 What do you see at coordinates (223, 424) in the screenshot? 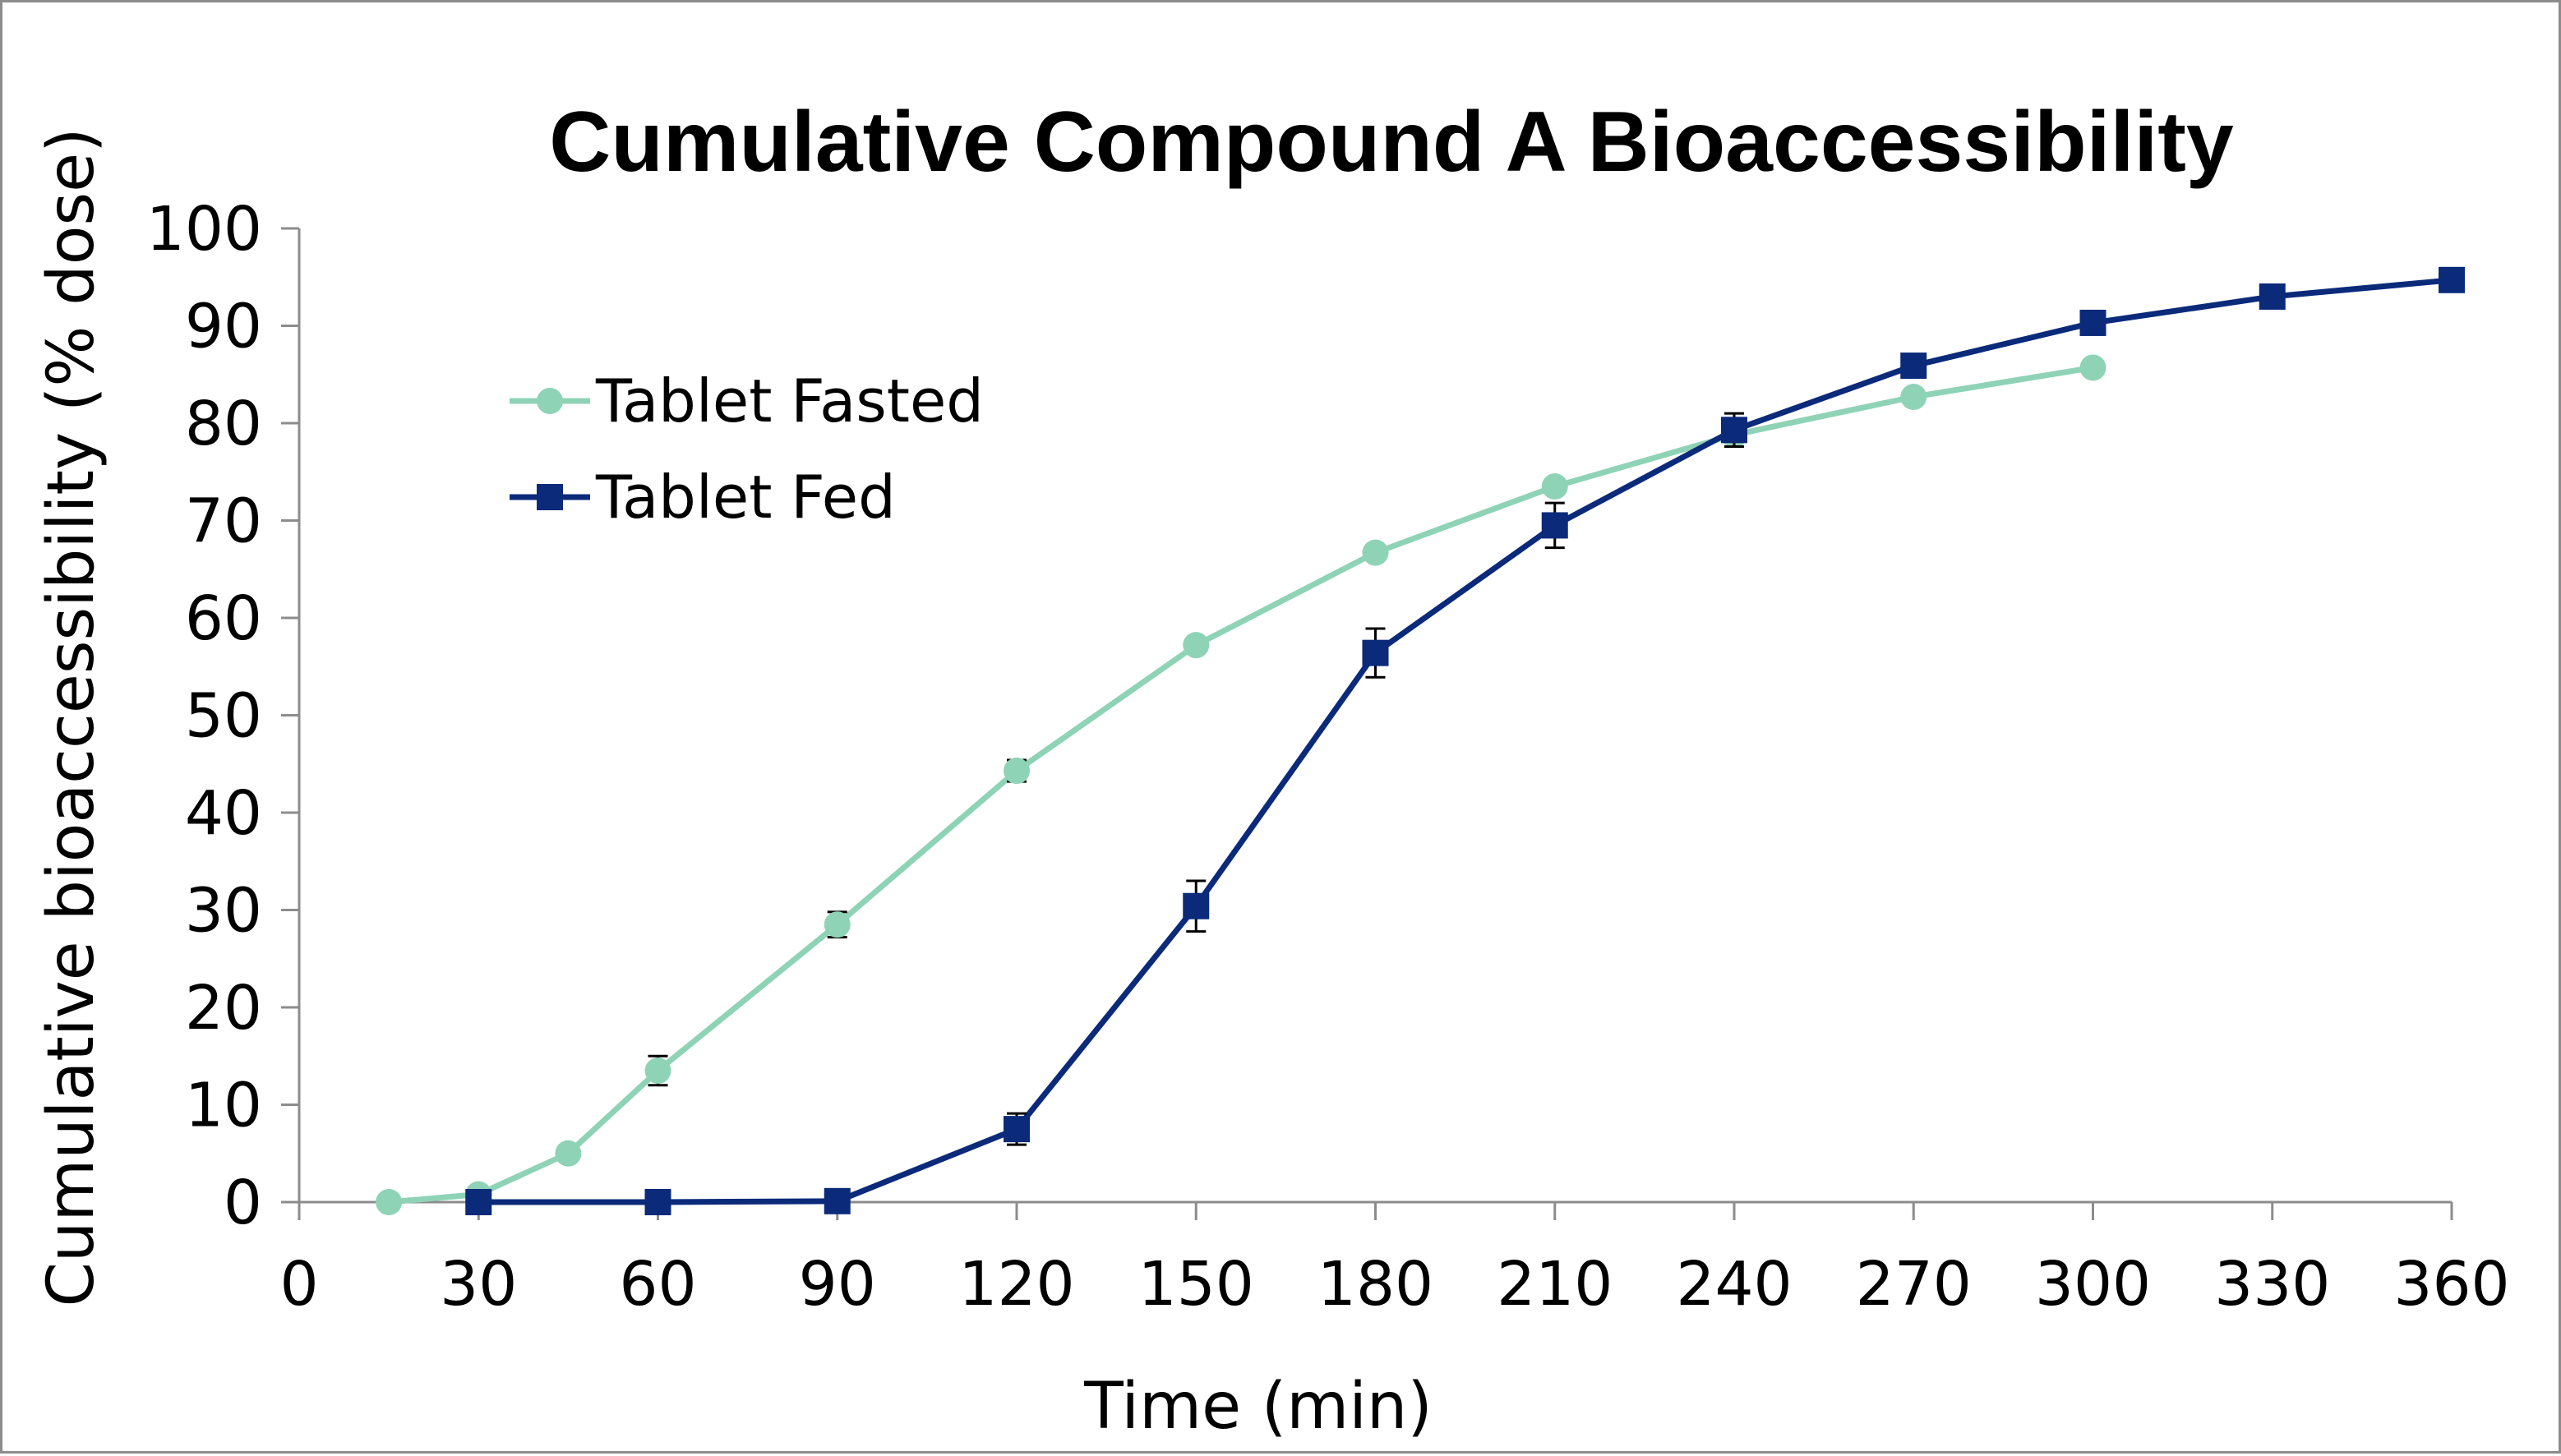
I see `y-tick-label: 80` at bounding box center [223, 424].